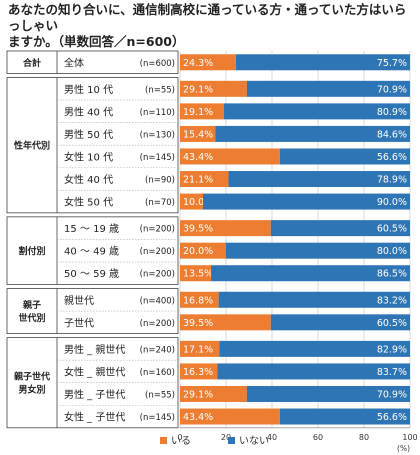 Image resolution: width=420 pixels, height=455 pixels. Describe the element at coordinates (392, 112) in the screenshot. I see `value-label-1-2: 80.9%` at that location.